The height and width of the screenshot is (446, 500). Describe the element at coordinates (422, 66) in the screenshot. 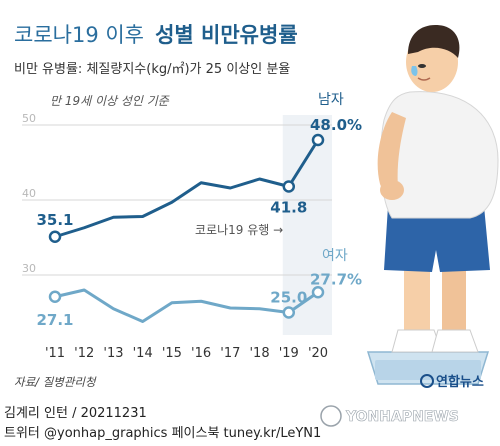

I see `eye` at that location.